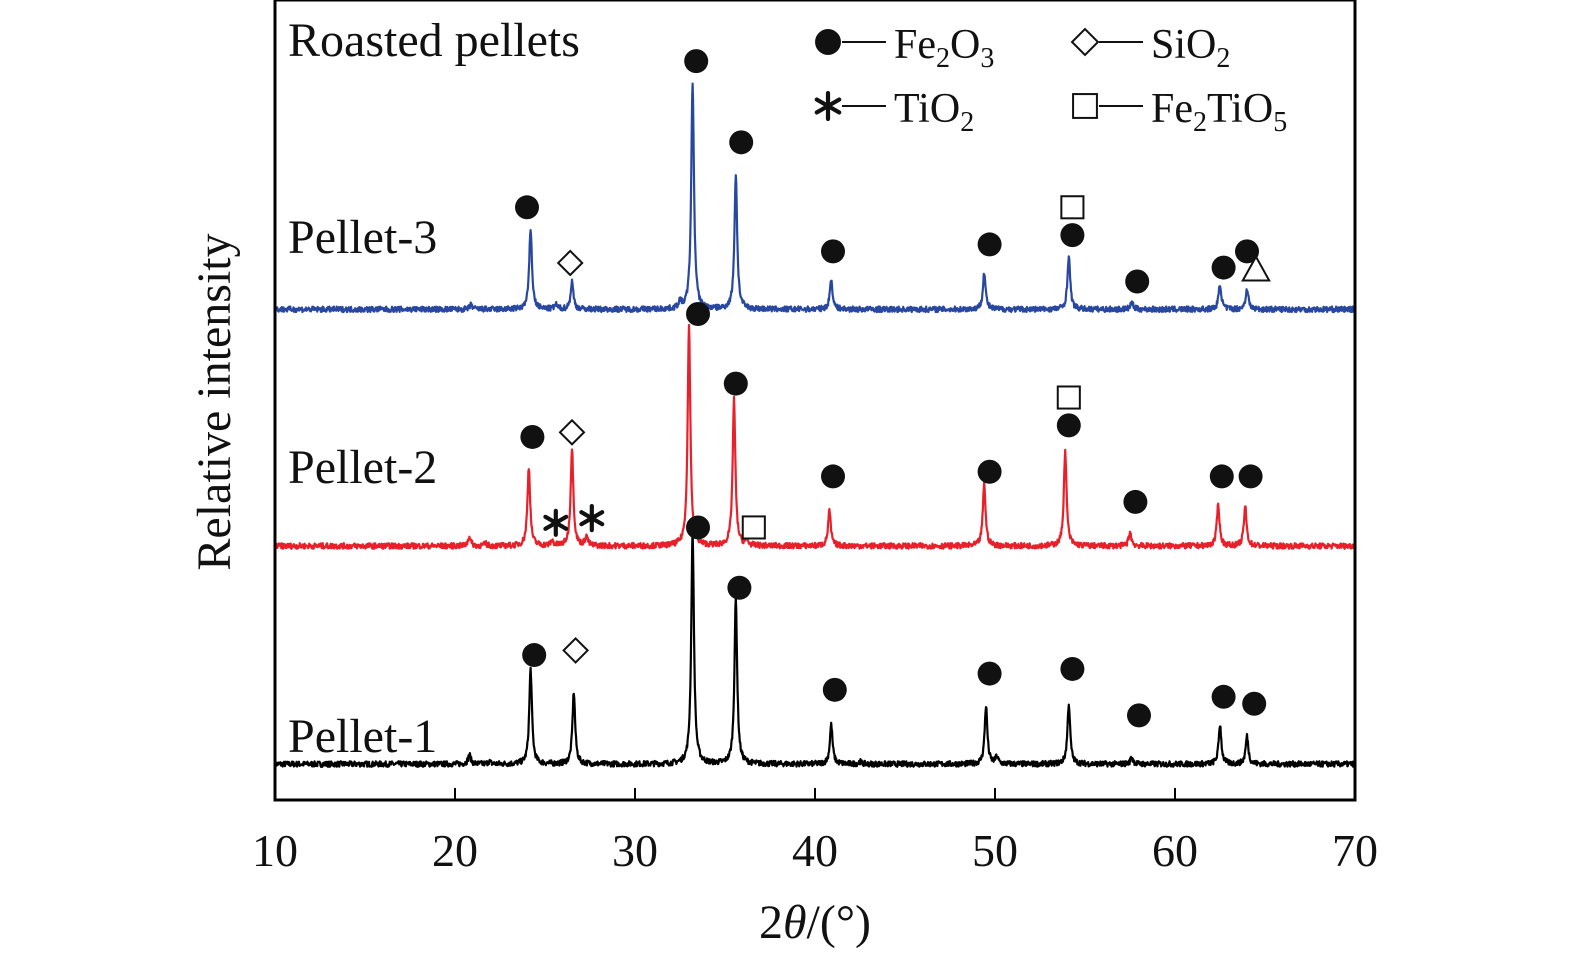  I want to click on legend-item: Fe2O3, so click(904, 48).